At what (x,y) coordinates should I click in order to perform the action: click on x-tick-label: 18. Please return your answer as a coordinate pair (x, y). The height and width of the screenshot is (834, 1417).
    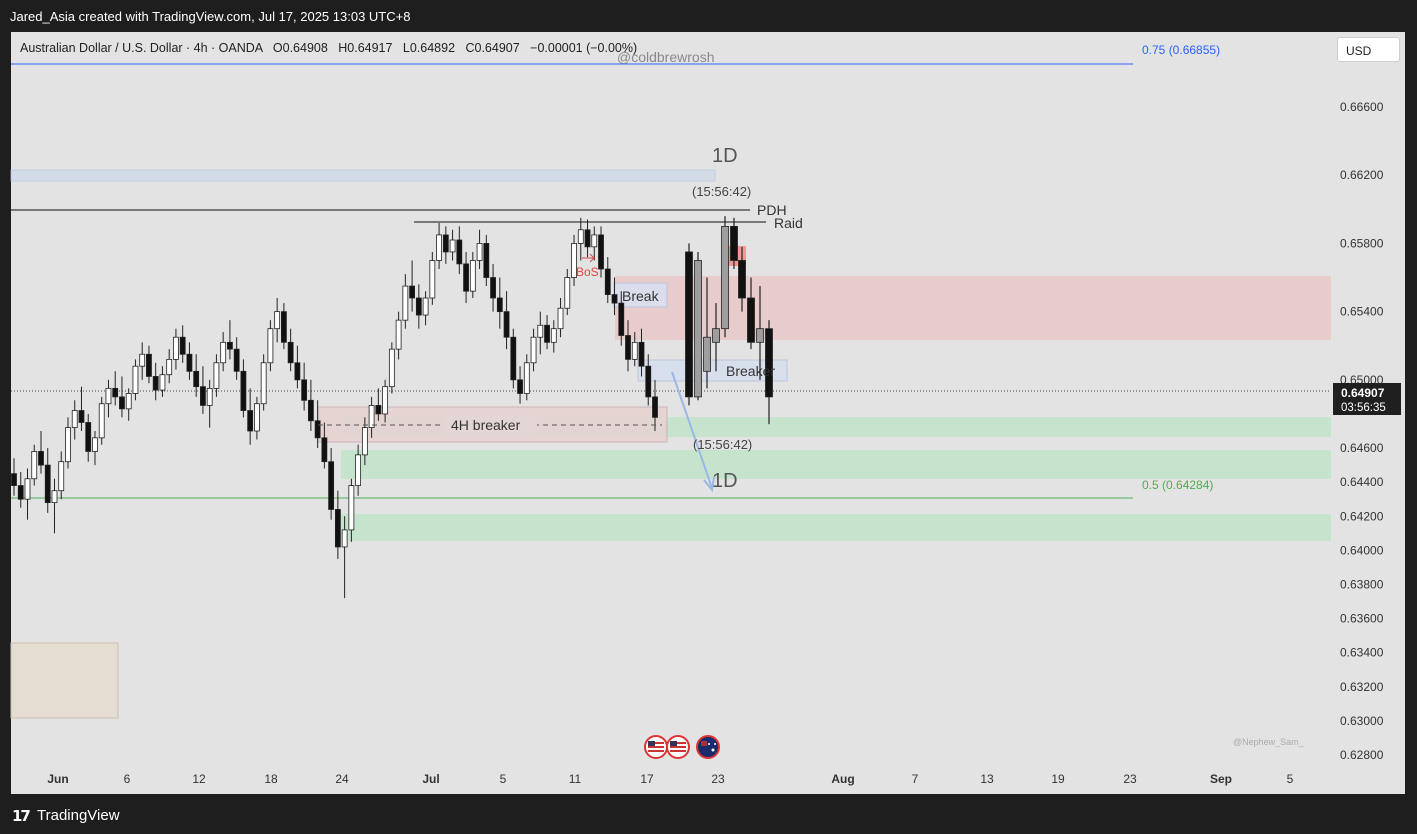
    Looking at the image, I should click on (271, 779).